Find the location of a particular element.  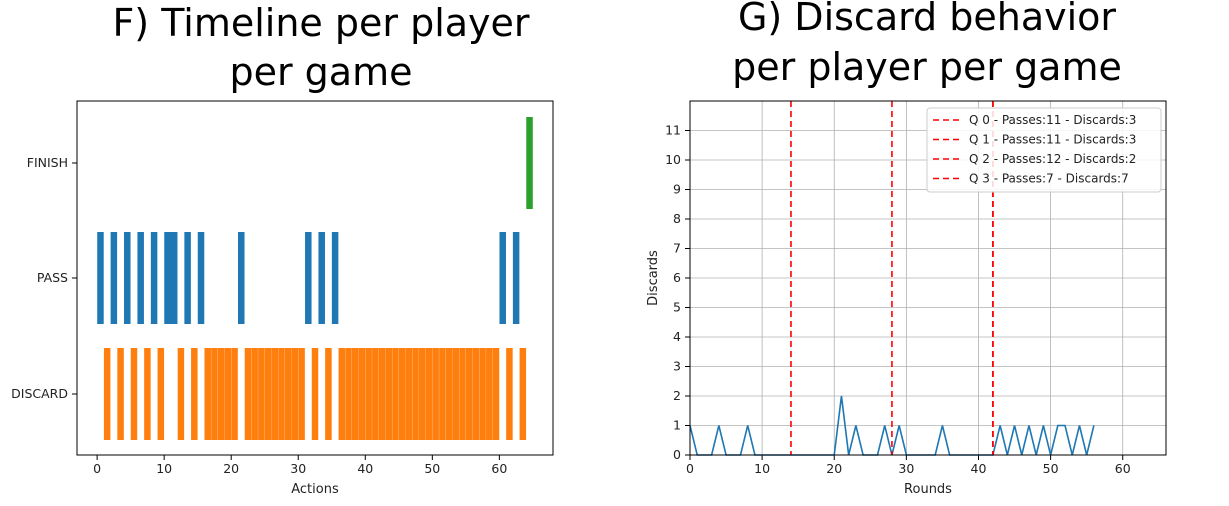

y-tick-label: 10 is located at coordinates (673, 159).